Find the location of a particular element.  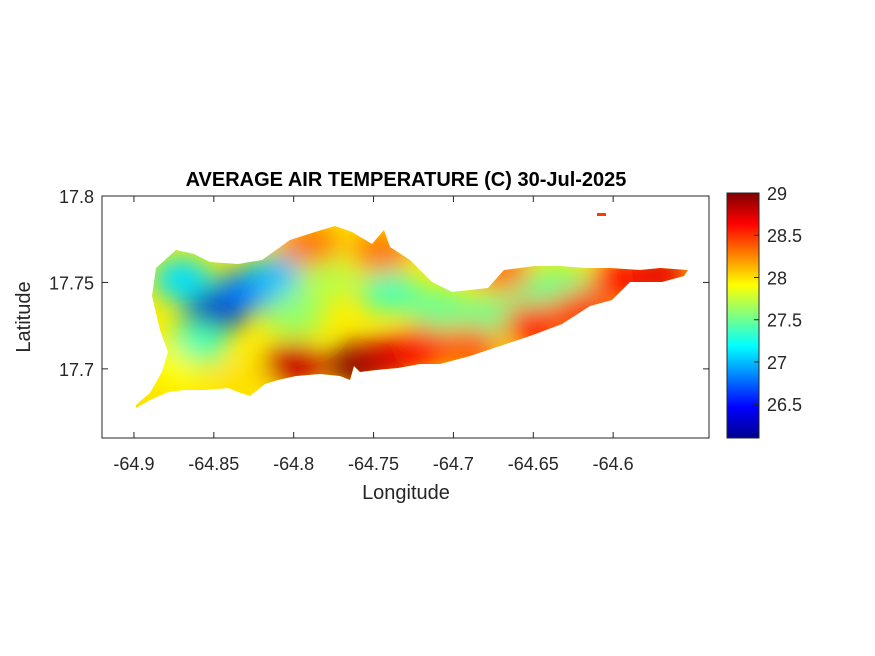

y-tick-label-2: 17.7 is located at coordinates (76, 370).